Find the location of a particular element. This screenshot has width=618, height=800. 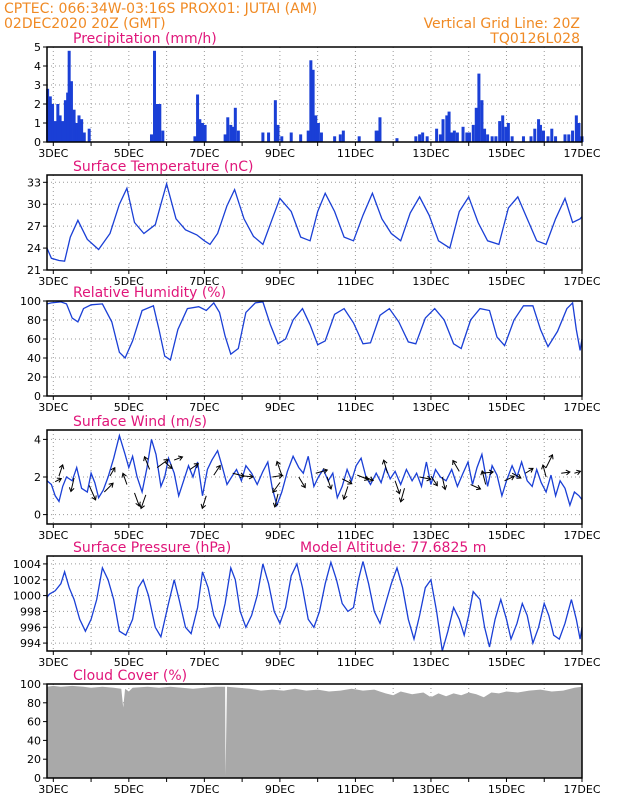

cloud-cover-ytick-label: 80 is located at coordinates (34, 703).